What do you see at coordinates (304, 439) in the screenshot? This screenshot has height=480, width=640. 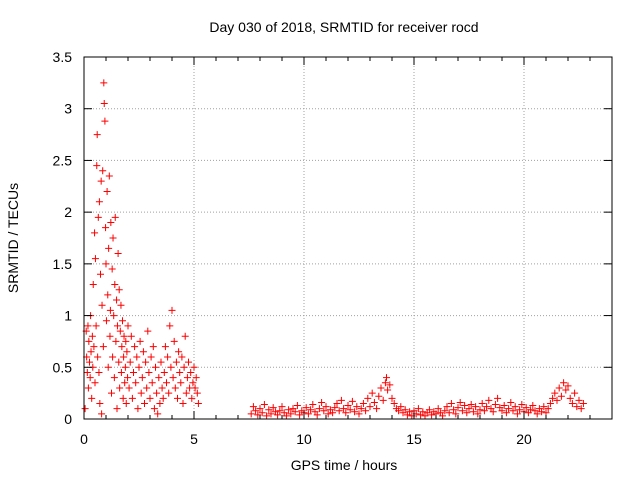 I see `x-tick-label: 10` at bounding box center [304, 439].